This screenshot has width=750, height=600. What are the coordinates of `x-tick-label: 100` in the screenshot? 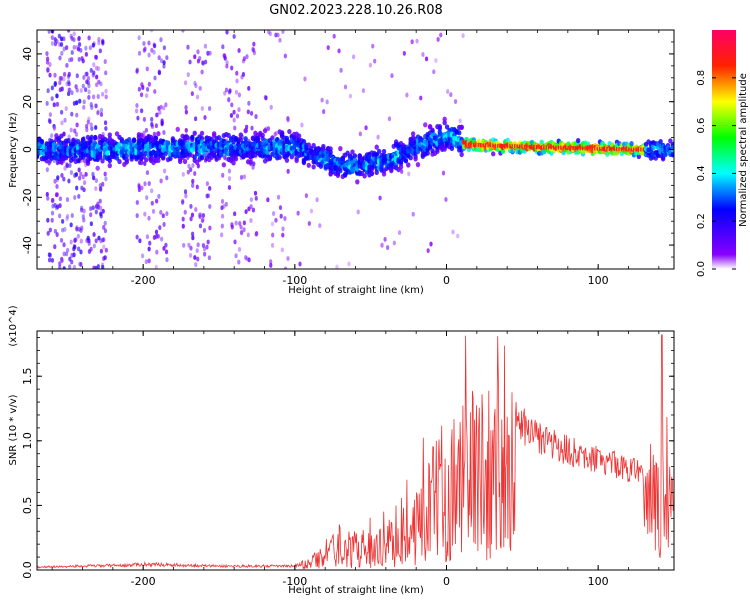 It's located at (598, 581).